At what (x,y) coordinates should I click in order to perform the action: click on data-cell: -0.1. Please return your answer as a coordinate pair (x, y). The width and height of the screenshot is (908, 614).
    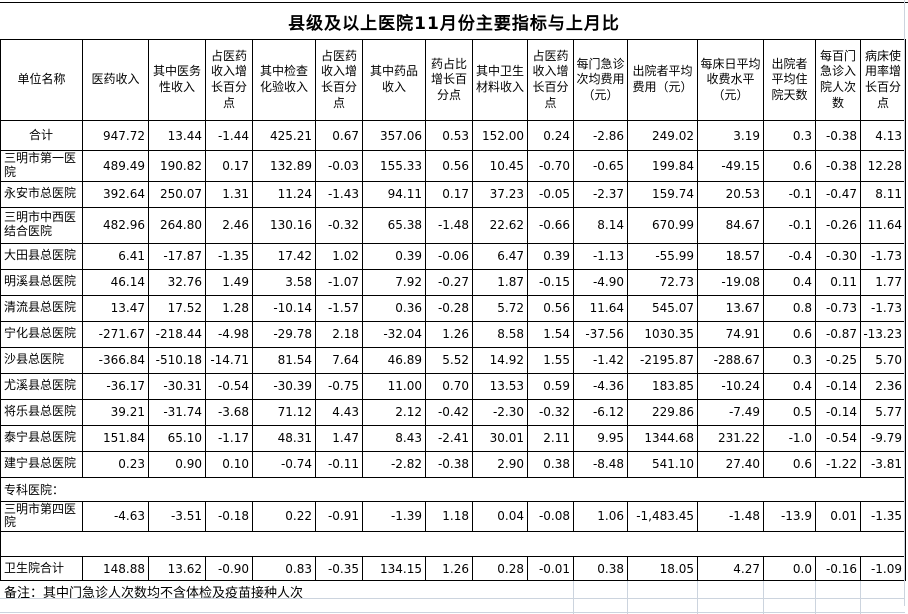
    Looking at the image, I should click on (789, 225).